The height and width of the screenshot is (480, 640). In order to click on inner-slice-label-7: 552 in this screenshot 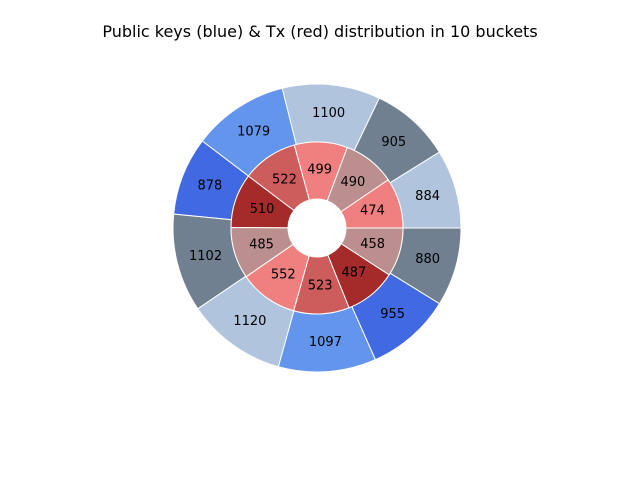, I will do `click(283, 275)`.